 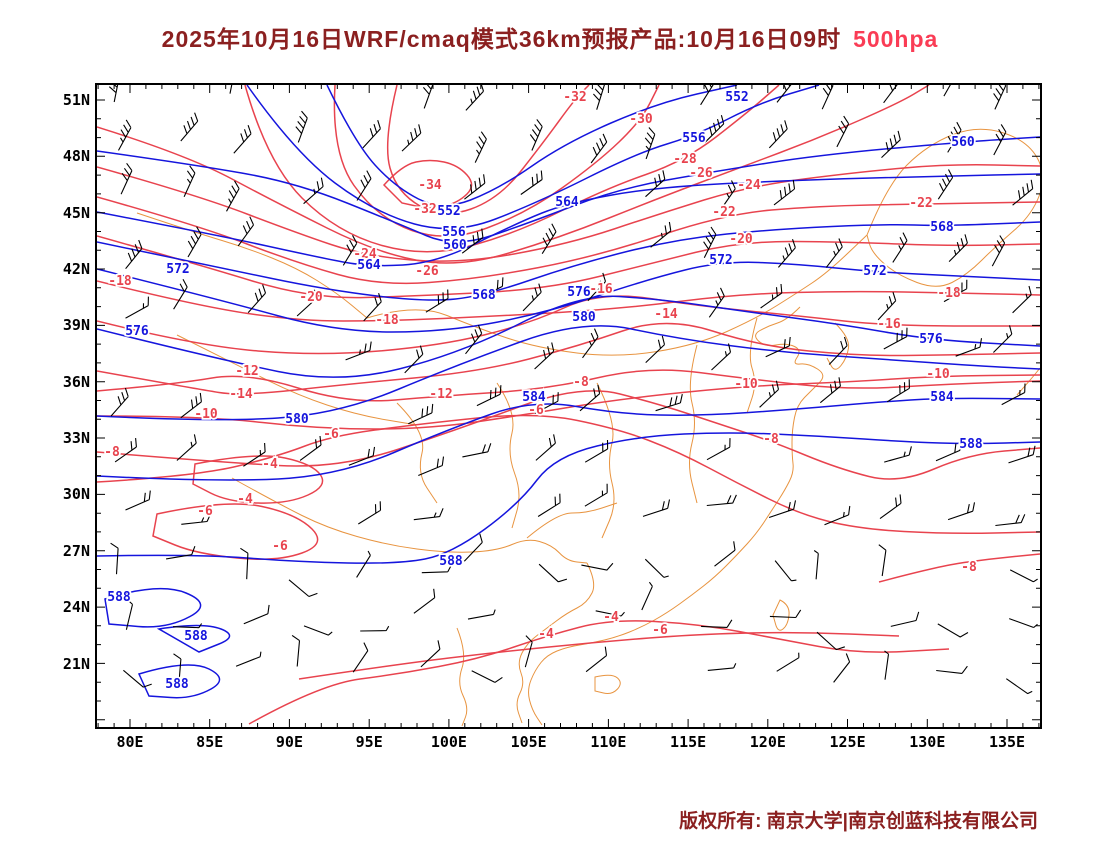 I want to click on lon-label: 120E, so click(x=767, y=742).